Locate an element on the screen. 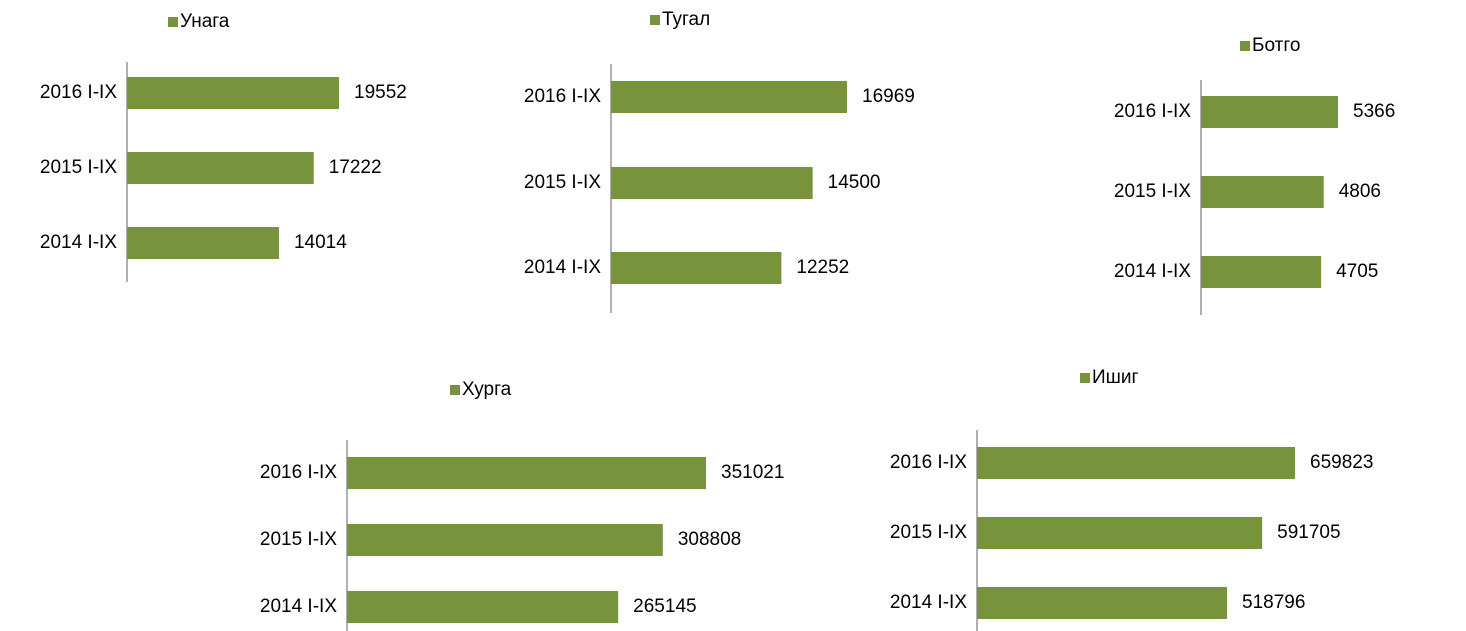 The height and width of the screenshot is (631, 1466). legend-label: Унага is located at coordinates (205, 21).